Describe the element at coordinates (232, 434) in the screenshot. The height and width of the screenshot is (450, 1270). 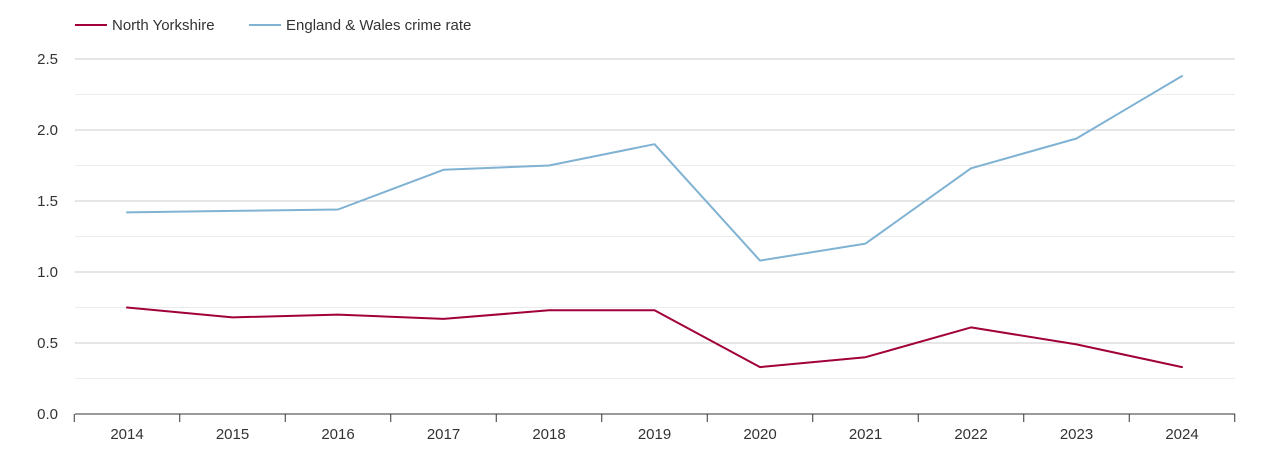
I see `x-tick-label: 2015` at that location.